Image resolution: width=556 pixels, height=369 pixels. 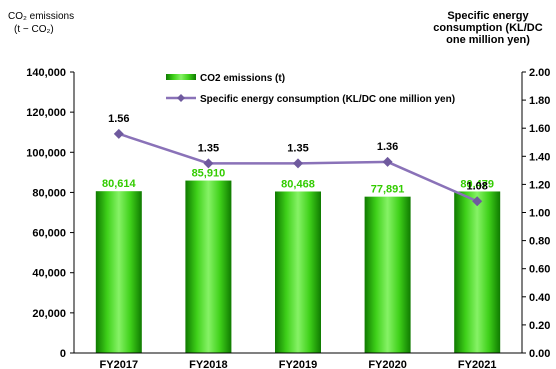 What do you see at coordinates (49, 193) in the screenshot?
I see `left-tick-label: 80,000` at bounding box center [49, 193].